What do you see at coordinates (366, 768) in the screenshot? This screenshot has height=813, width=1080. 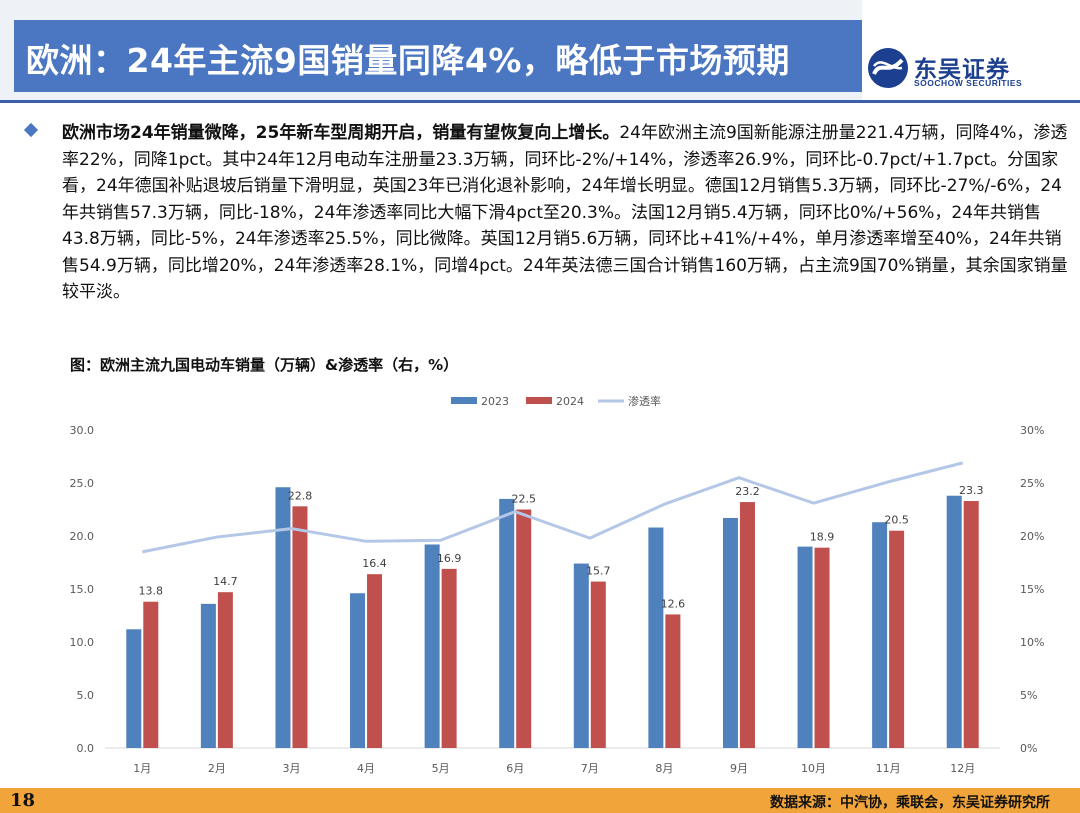 I see `x-tick-label: 4月` at bounding box center [366, 768].